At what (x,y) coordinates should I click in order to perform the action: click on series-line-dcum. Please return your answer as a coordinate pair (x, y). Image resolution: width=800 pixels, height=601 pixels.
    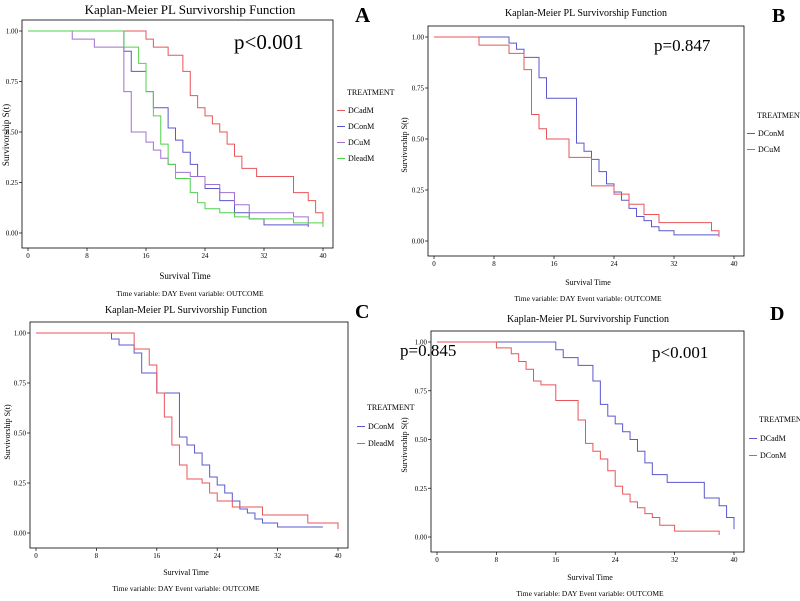
    Looking at the image, I should click on (577, 136).